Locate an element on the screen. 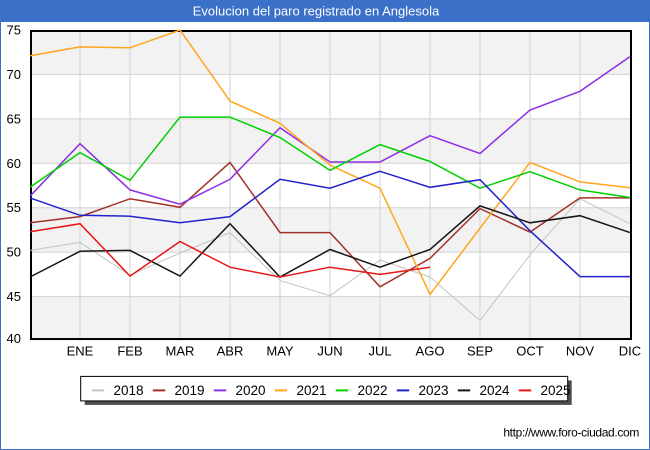 The height and width of the screenshot is (450, 650). svg-text: ABR is located at coordinates (230, 351).